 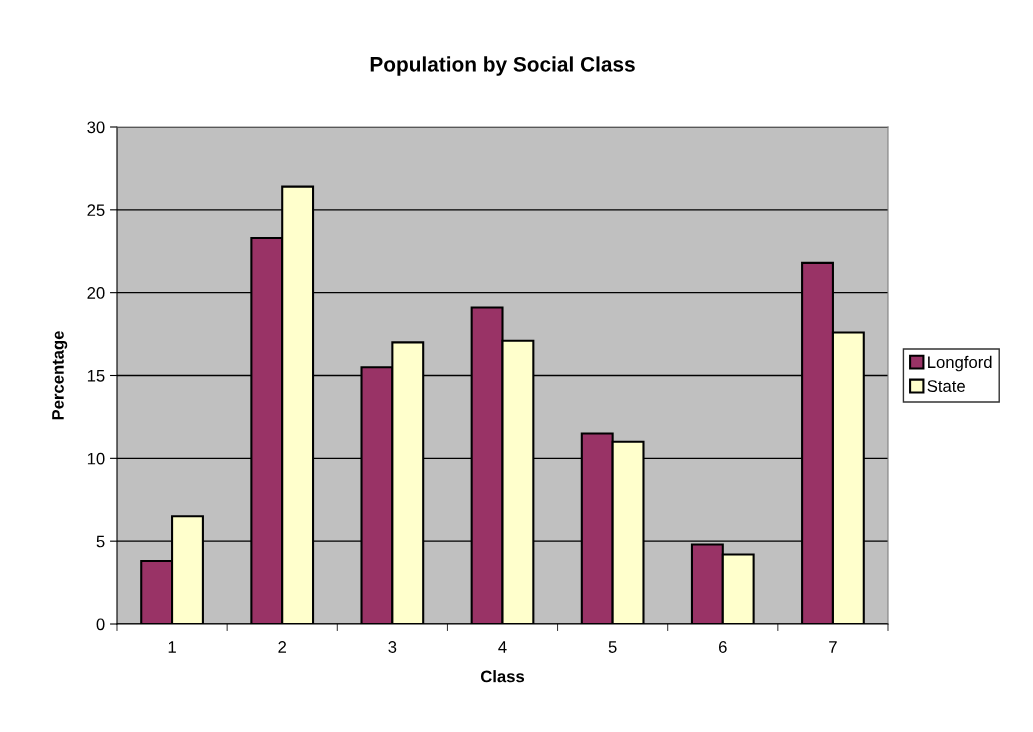 What do you see at coordinates (502, 676) in the screenshot?
I see `x-axis-title: Class` at bounding box center [502, 676].